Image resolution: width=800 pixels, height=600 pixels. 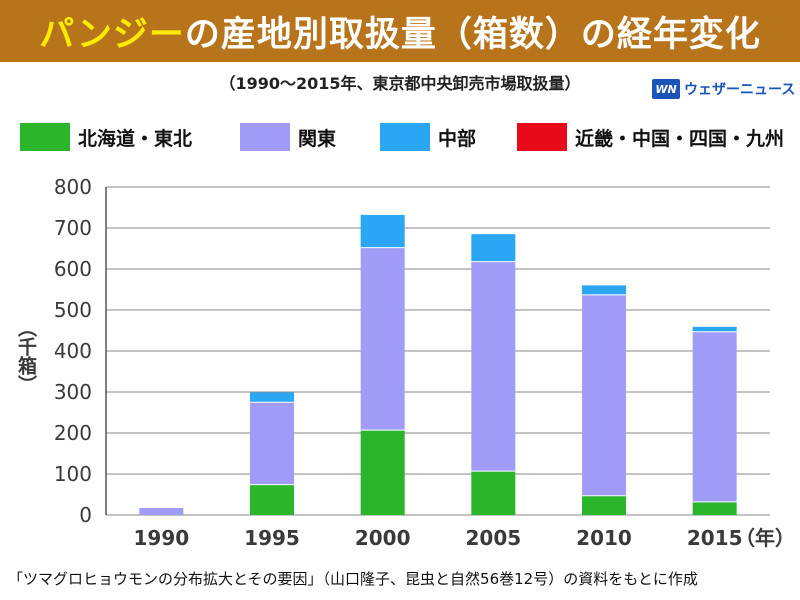 What do you see at coordinates (73, 474) in the screenshot?
I see `y-tick-label: 100` at bounding box center [73, 474].